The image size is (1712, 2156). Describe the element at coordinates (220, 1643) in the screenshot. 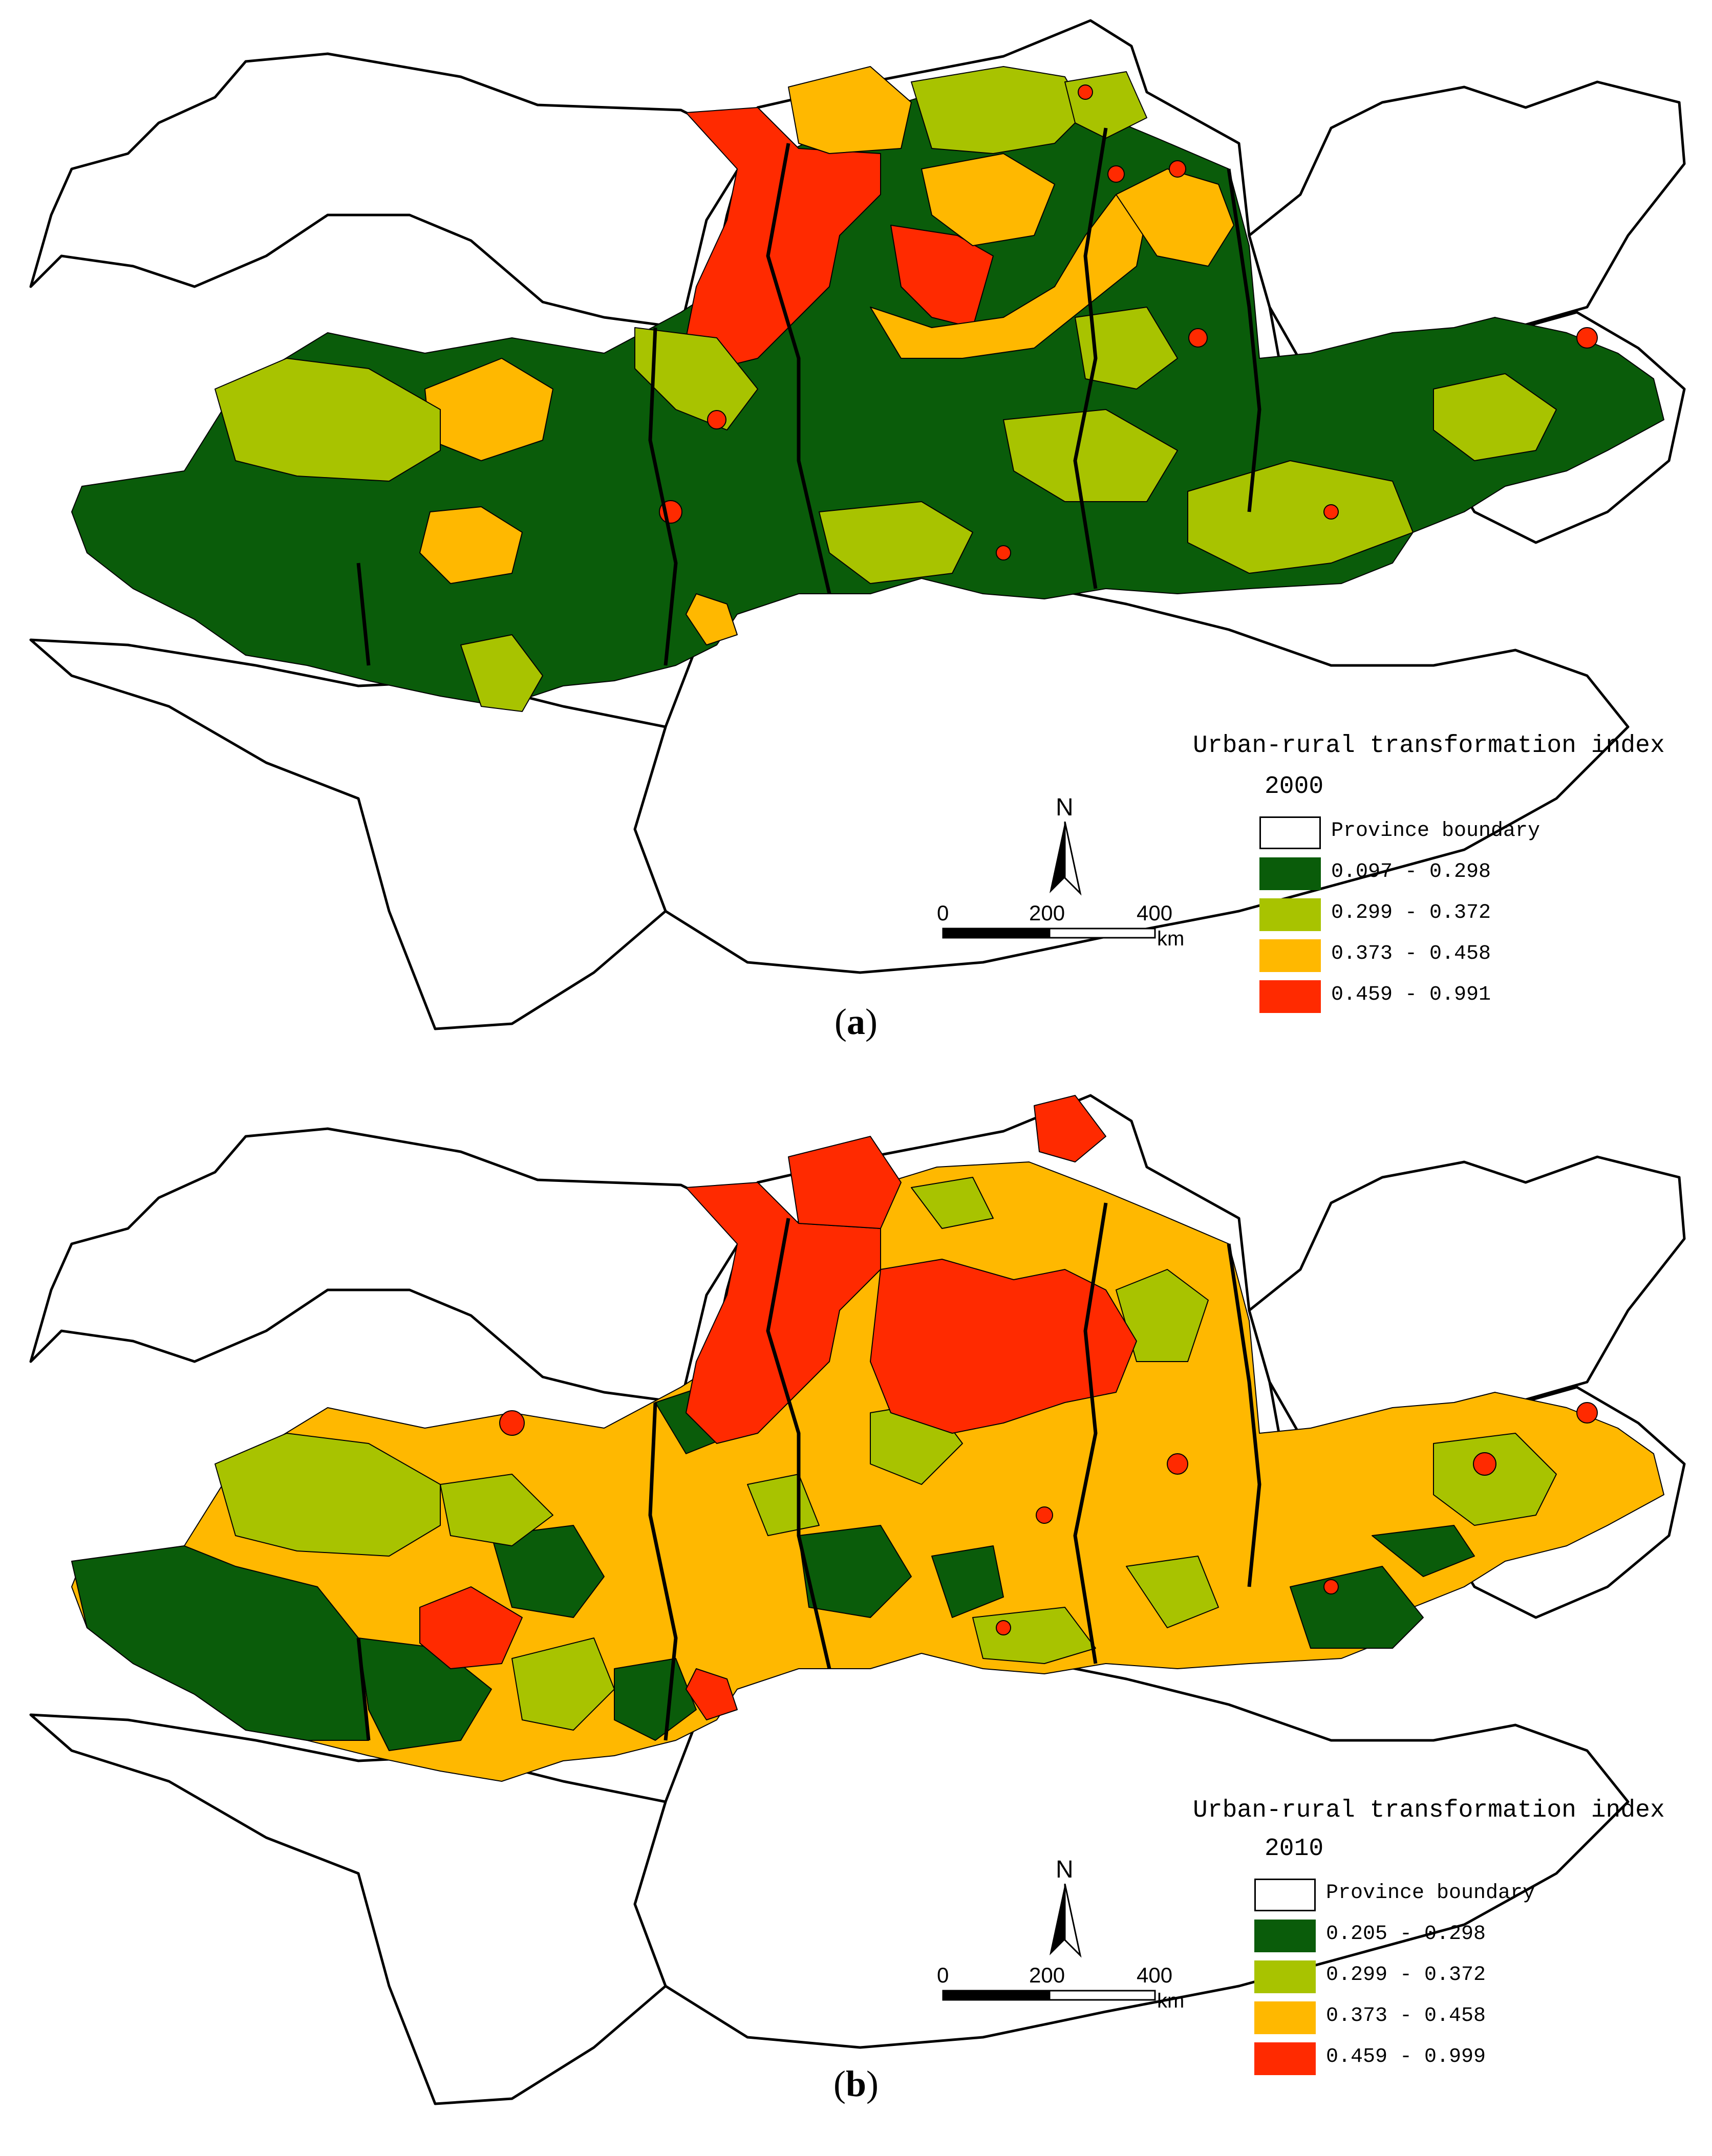

I see `region-darkgreen-west` at that location.